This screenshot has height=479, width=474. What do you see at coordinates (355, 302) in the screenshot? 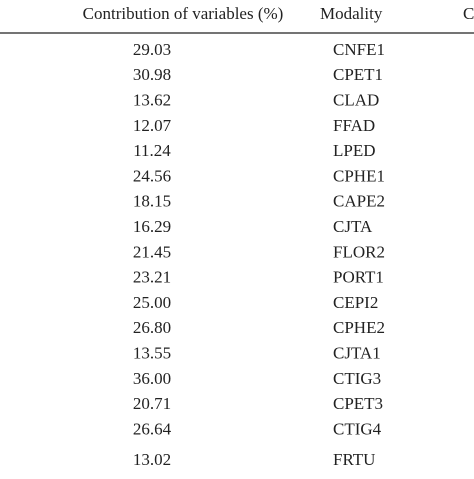
I see `modality-cell: CEPI2` at bounding box center [355, 302].